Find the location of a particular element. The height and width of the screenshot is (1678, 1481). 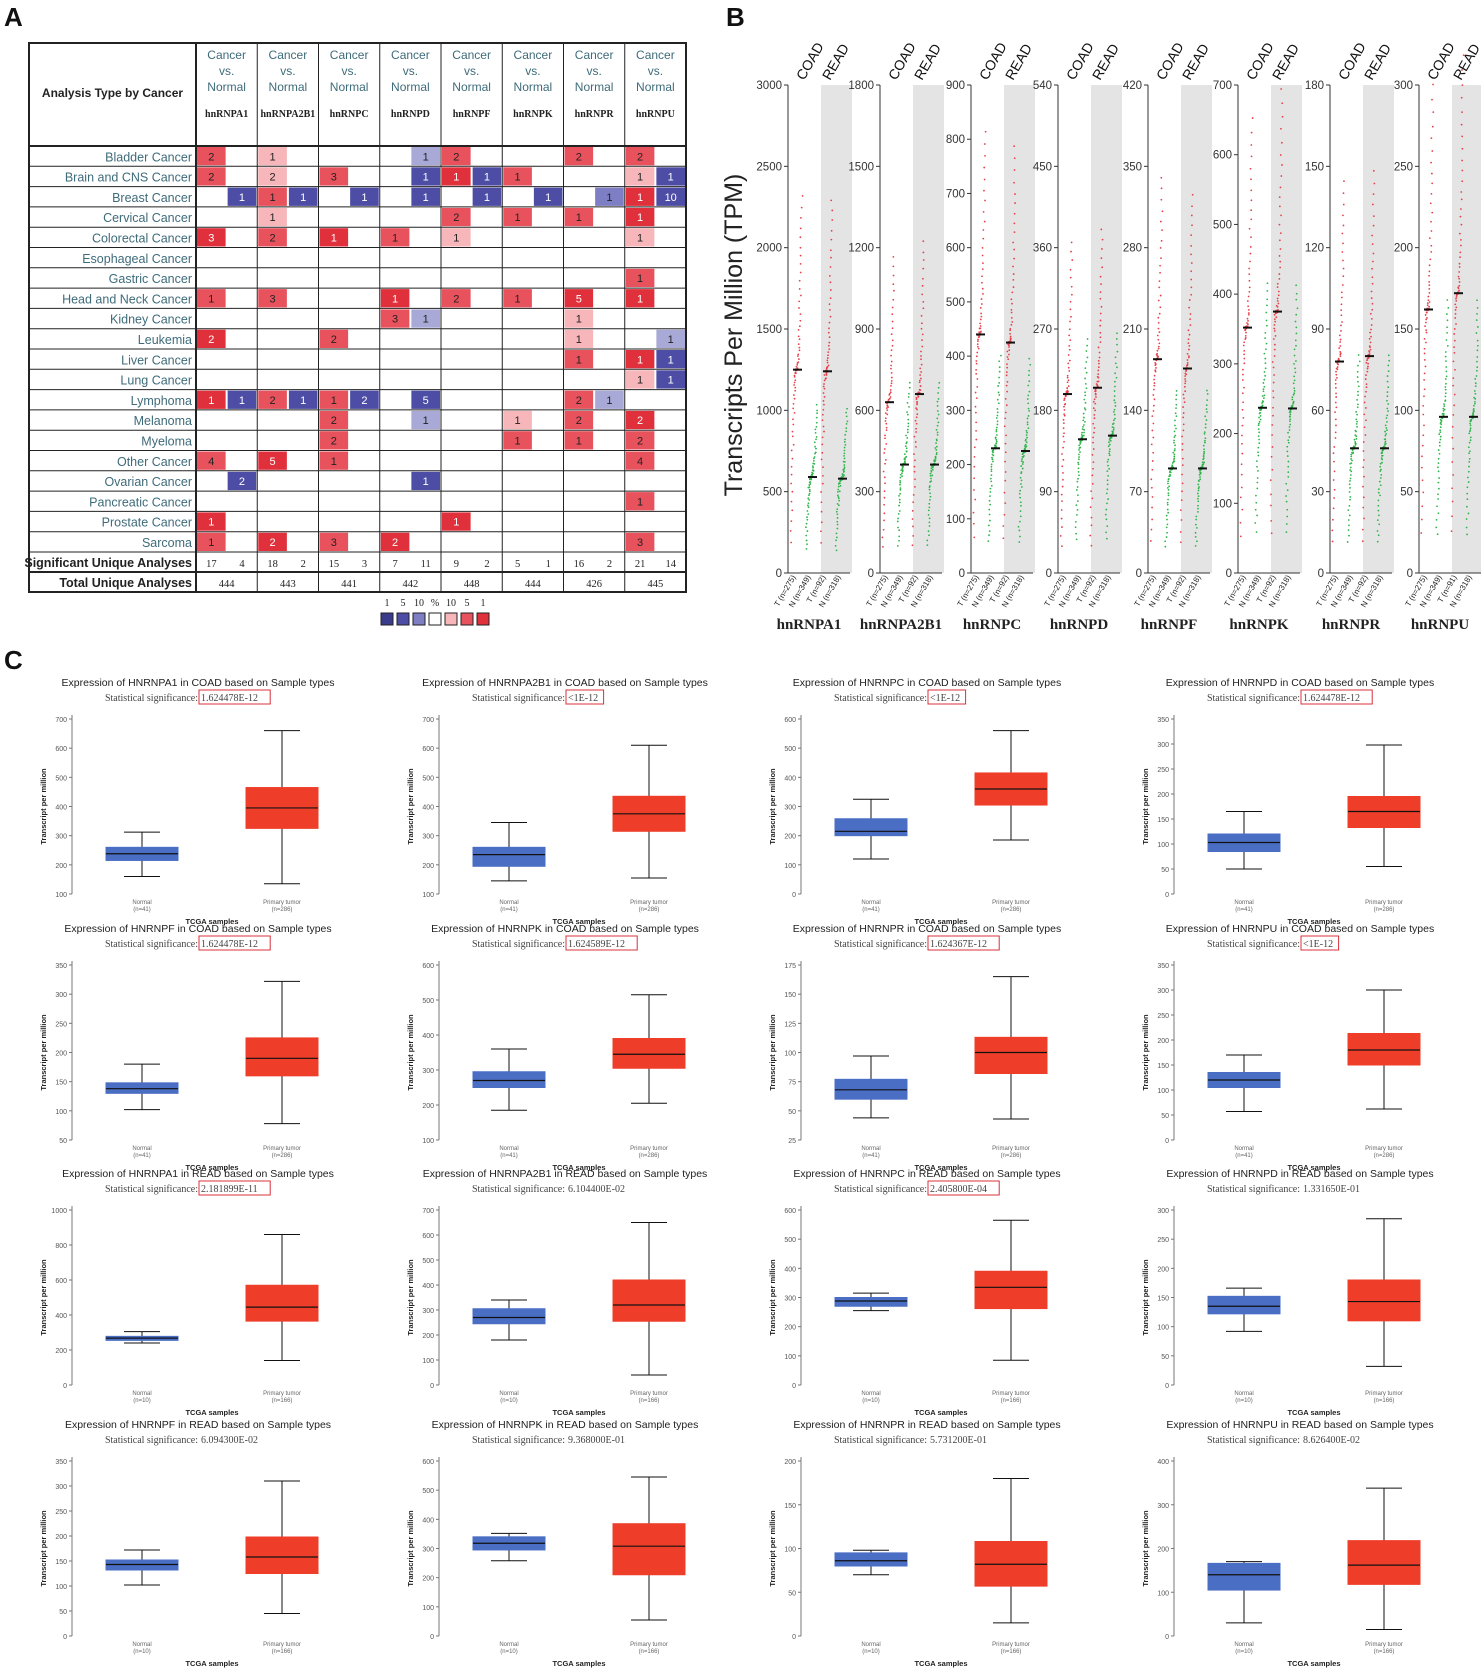

tpm-tick-label: 70 is located at coordinates (1135, 493).